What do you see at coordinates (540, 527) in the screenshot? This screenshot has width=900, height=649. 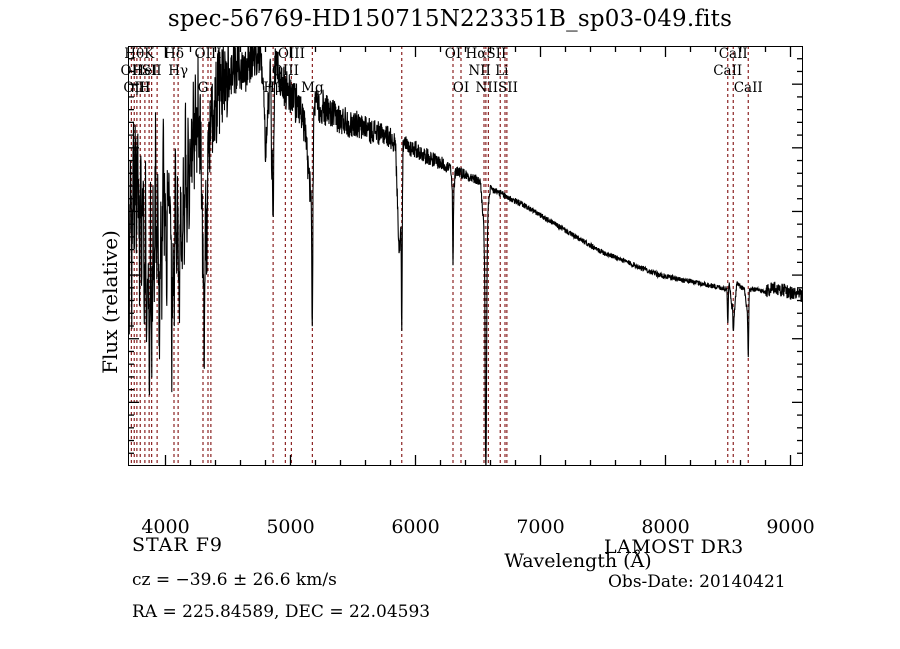 I see `x-tick-label: 7000` at bounding box center [540, 527].